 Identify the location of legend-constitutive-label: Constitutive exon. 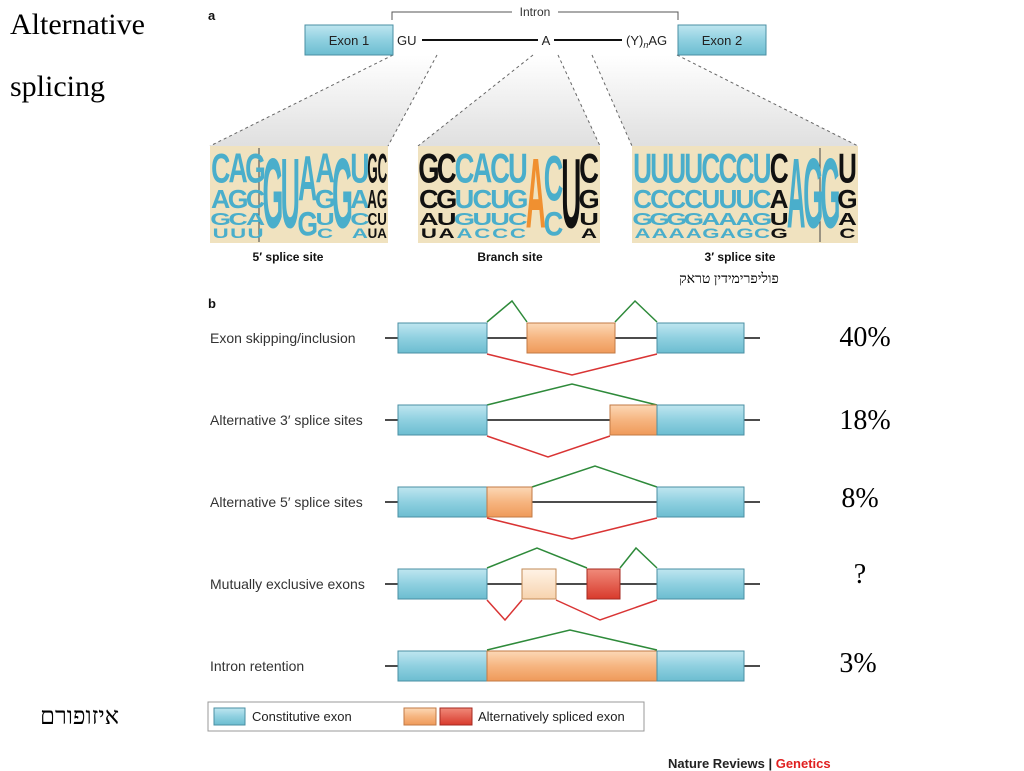
(302, 716).